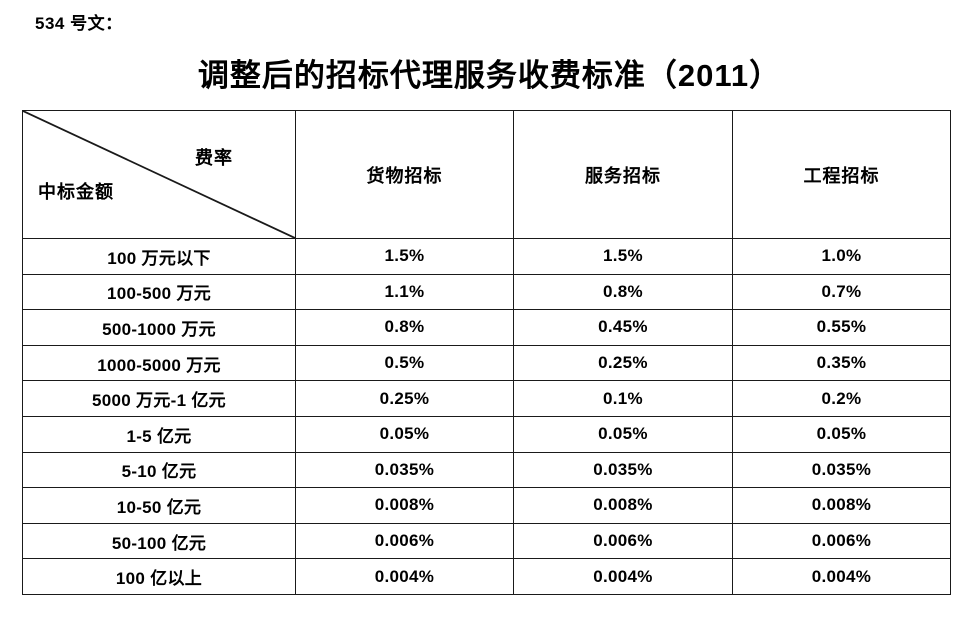 The image size is (979, 629). I want to click on table-row: 5-10 亿元 0.035% 0.035% 0.035%, so click(486, 470).